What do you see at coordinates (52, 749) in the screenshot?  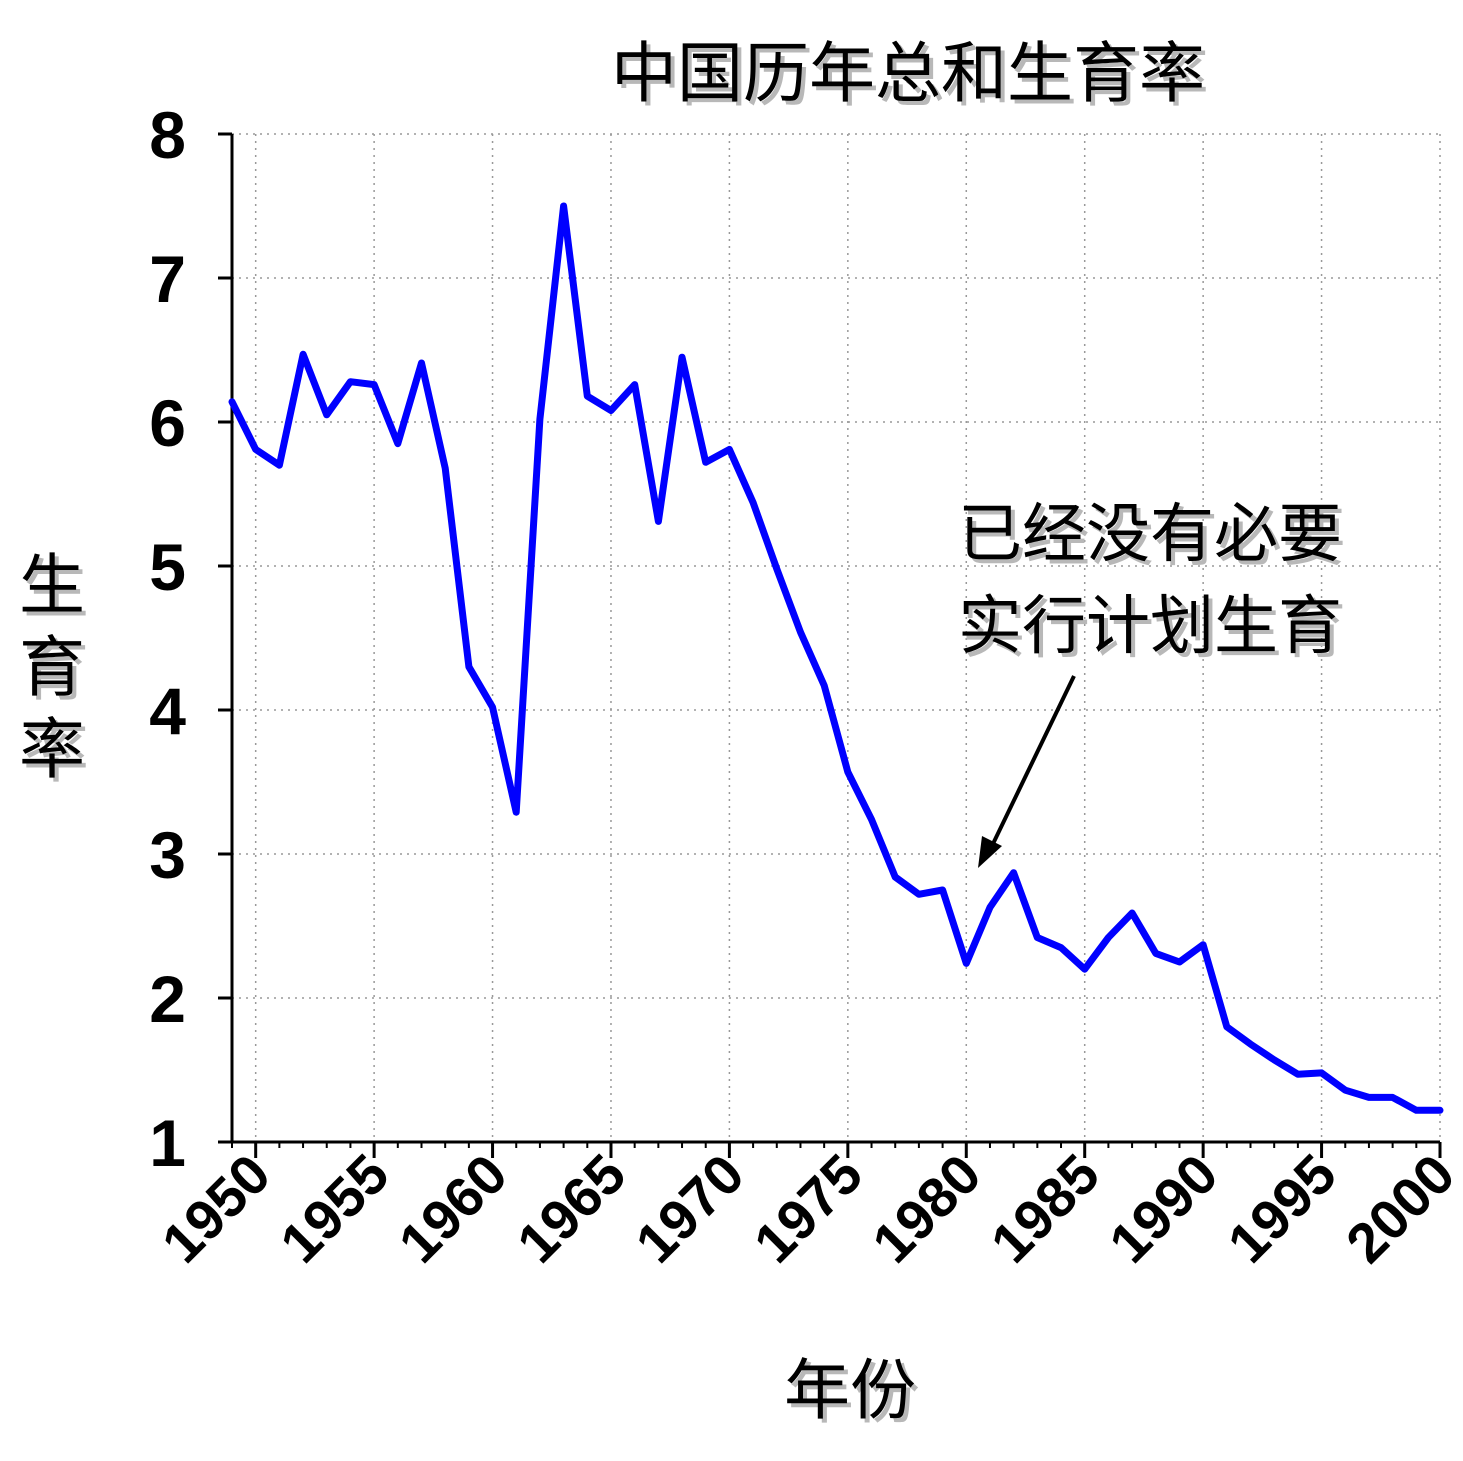 I see `y-axis-label-char: 率` at bounding box center [52, 749].